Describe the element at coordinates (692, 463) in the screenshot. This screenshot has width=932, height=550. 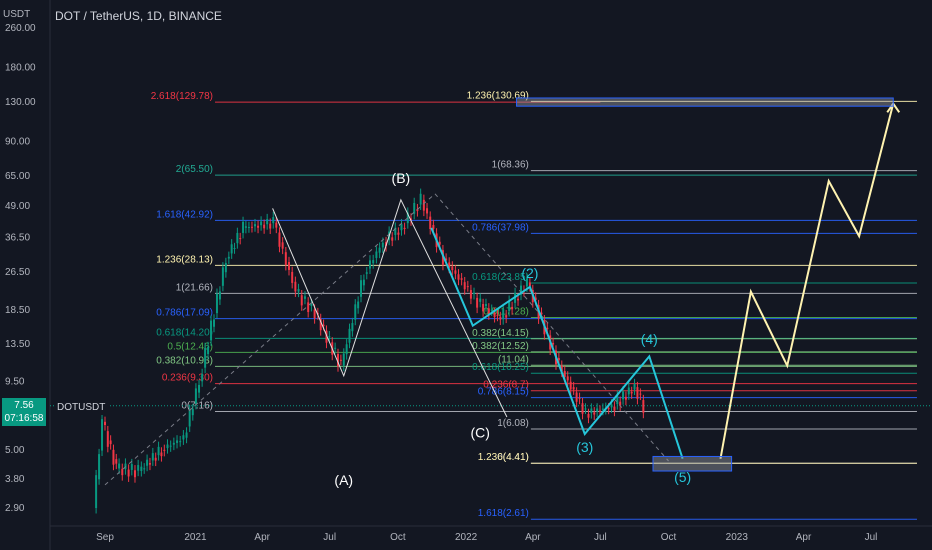
I see `target-box` at that location.